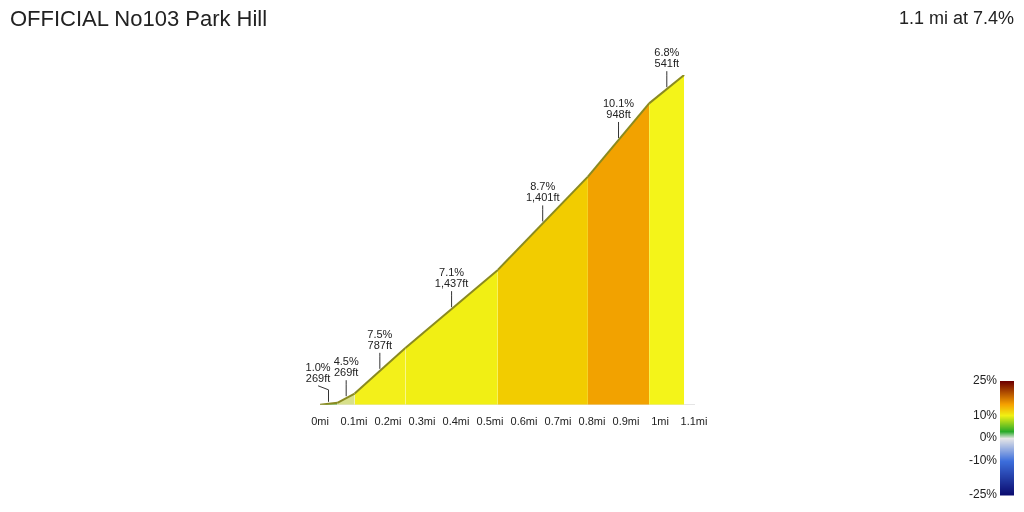 The image size is (1024, 512). I want to click on x-tick-label: 1.1mi, so click(694, 421).